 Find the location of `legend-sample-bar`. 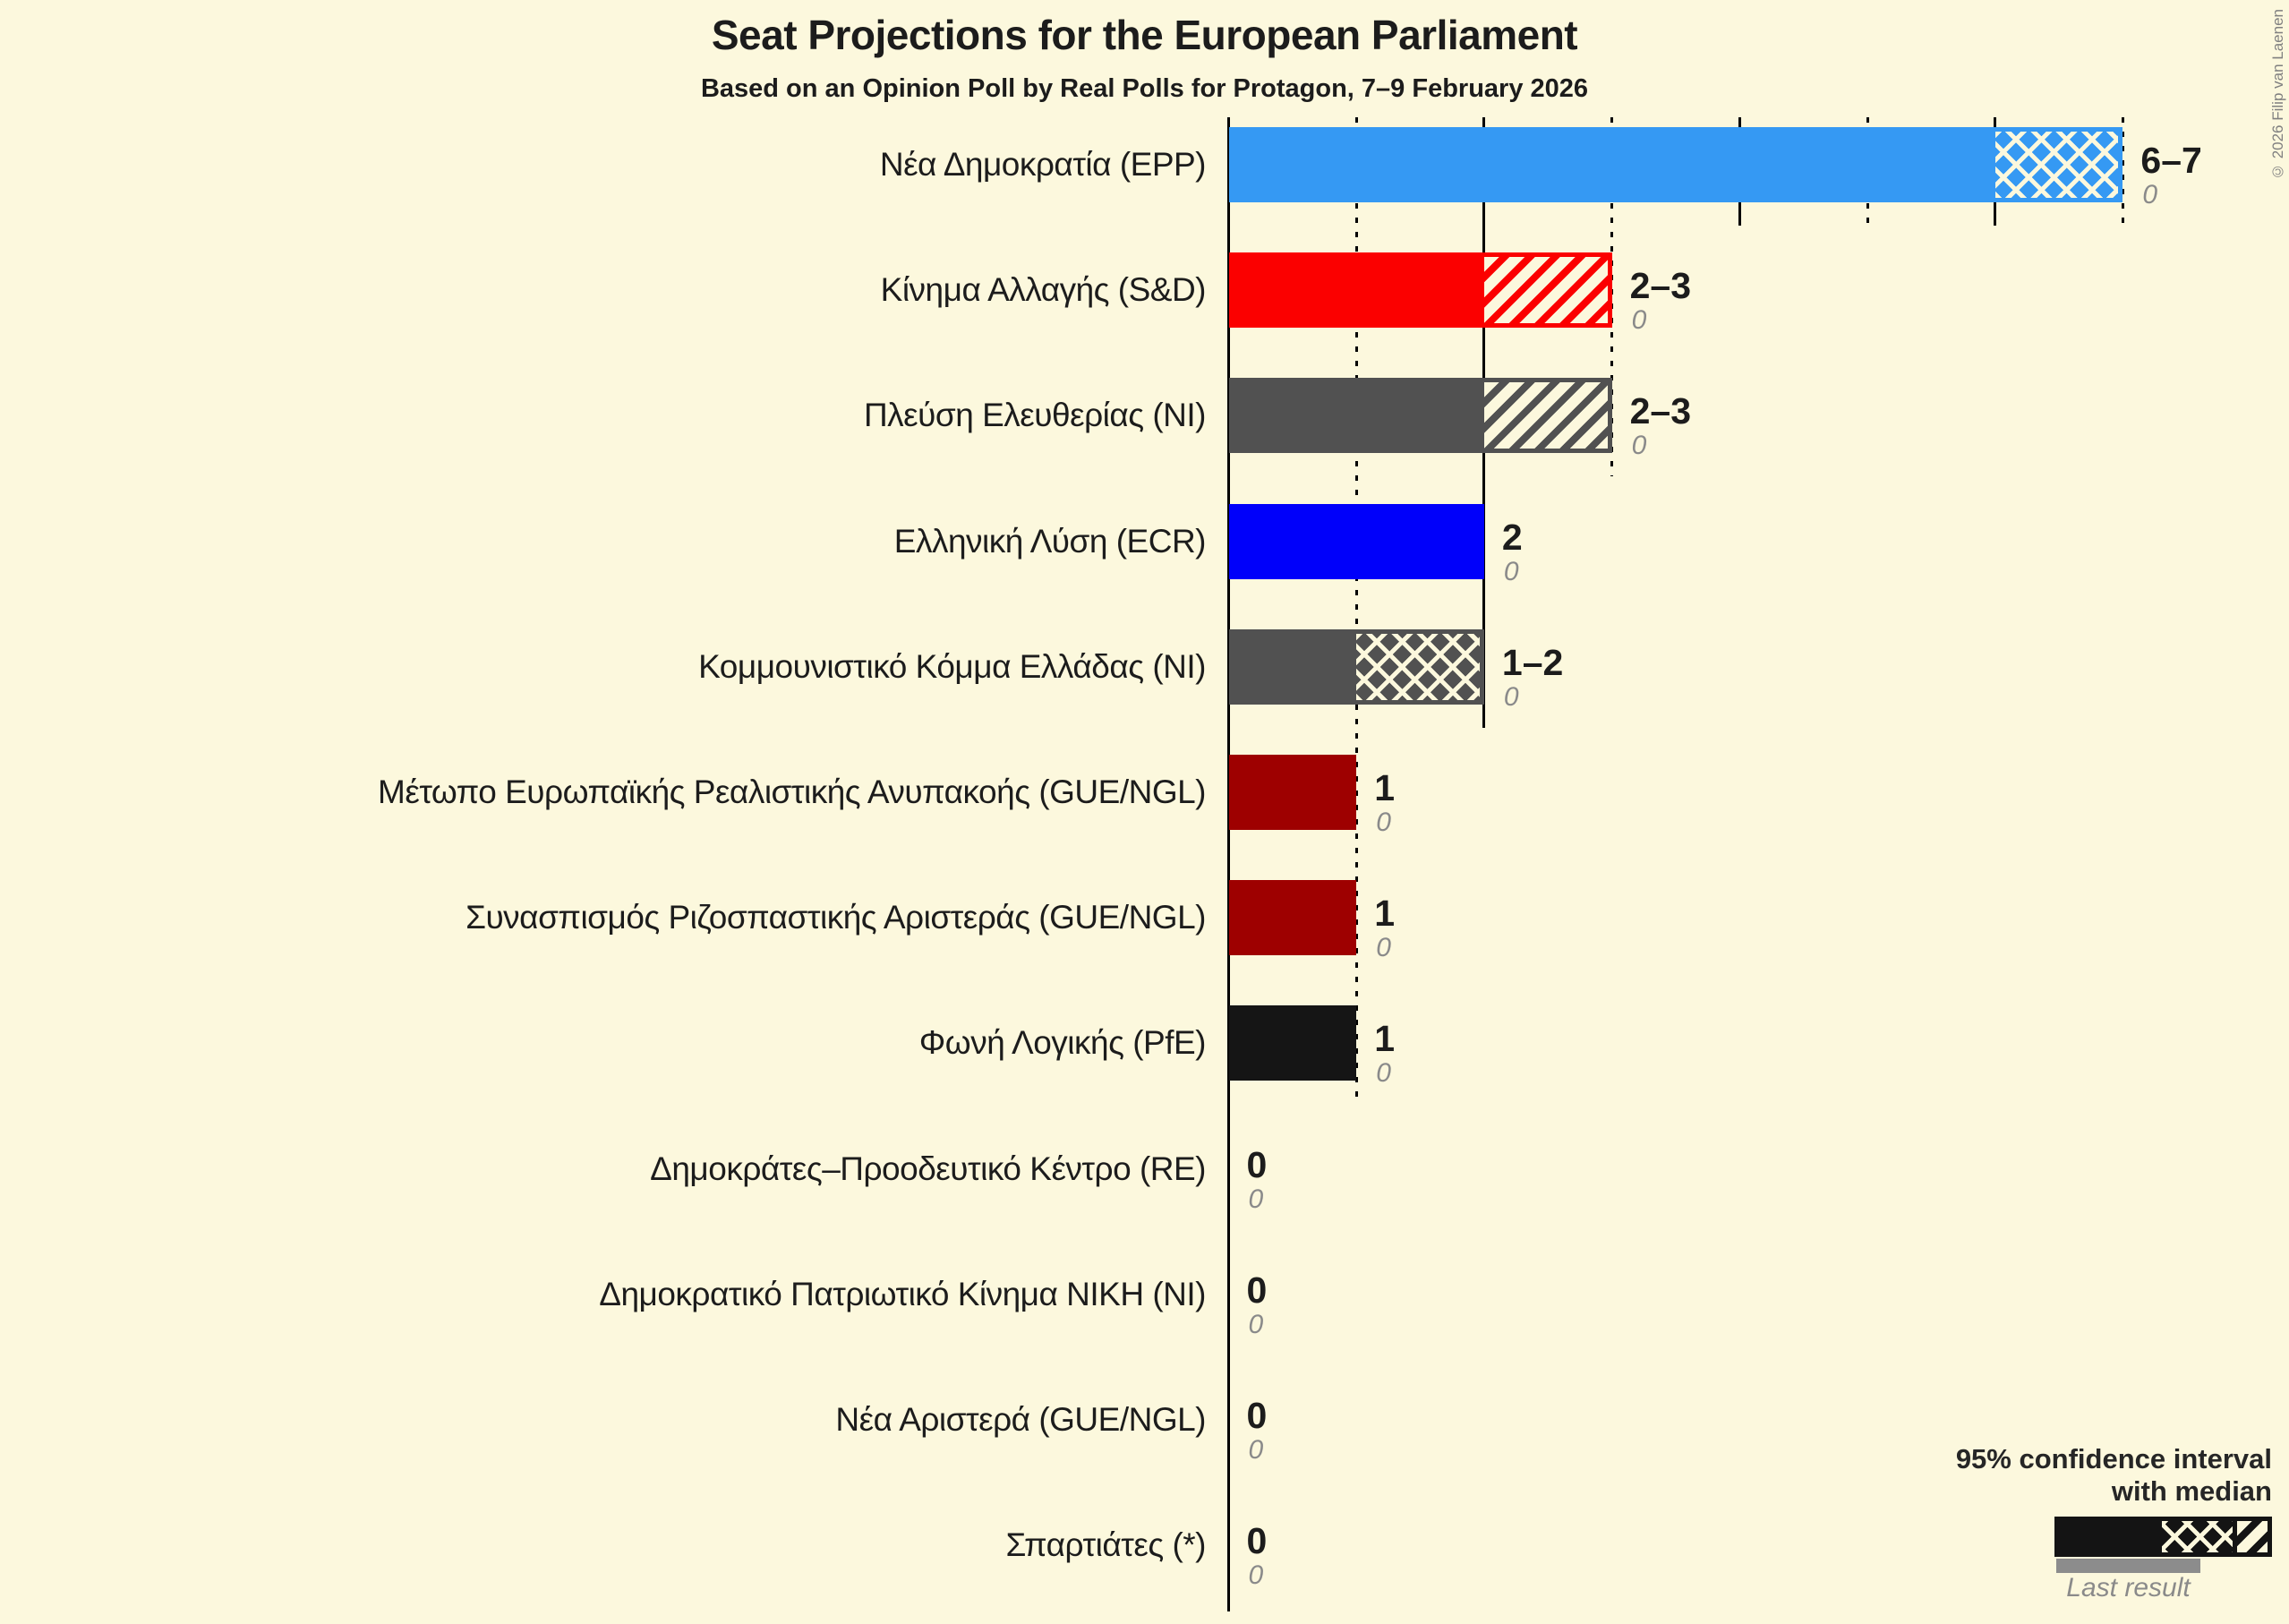

legend-sample-bar is located at coordinates (2163, 1537).